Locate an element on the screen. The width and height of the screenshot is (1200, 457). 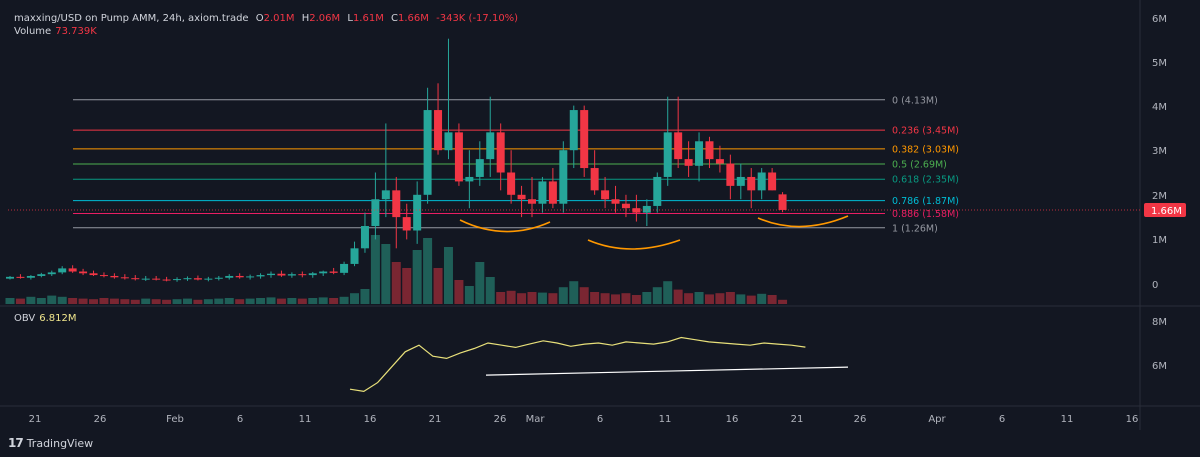
close-label: C is located at coordinates (395, 18).